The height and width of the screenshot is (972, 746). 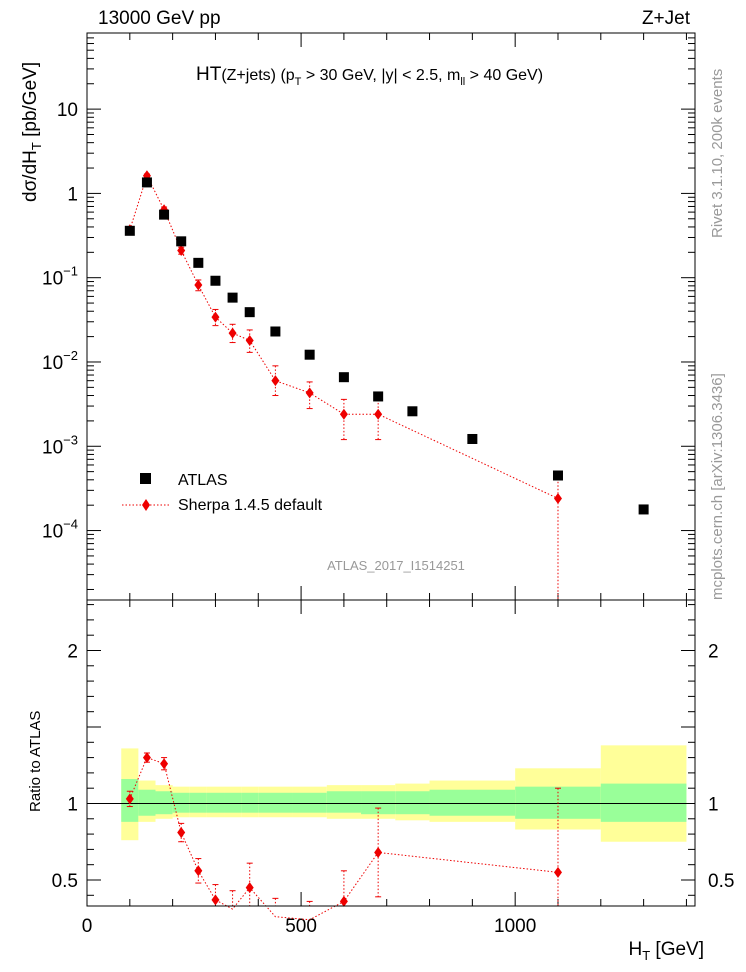 I want to click on process-label: Z+Jet, so click(x=666, y=18).